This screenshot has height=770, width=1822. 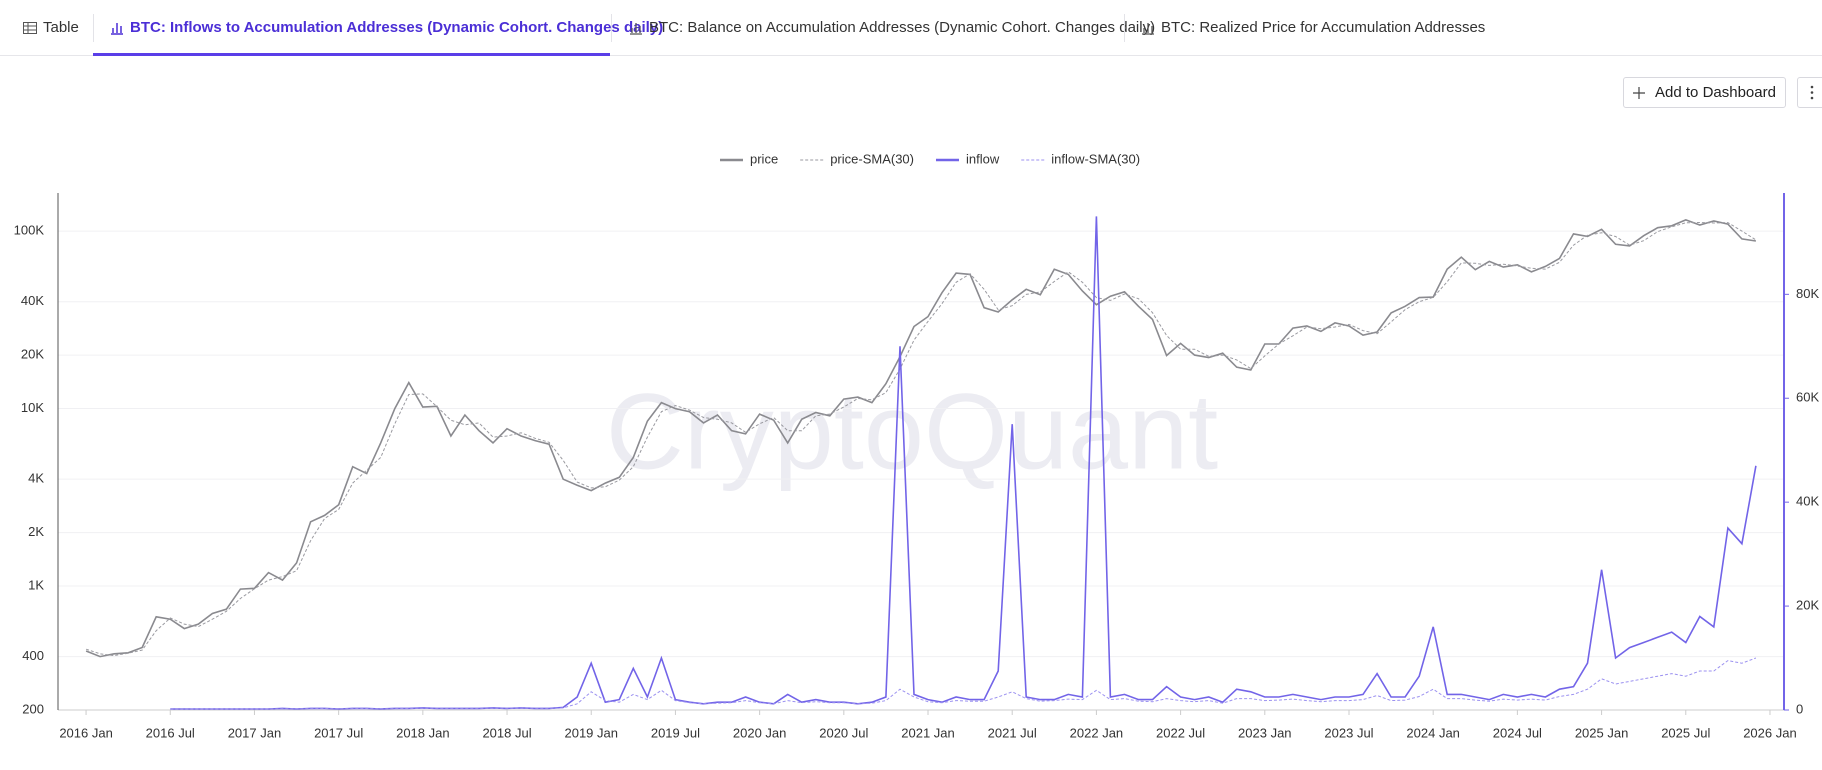 I want to click on kebab-icon, so click(x=1812, y=92).